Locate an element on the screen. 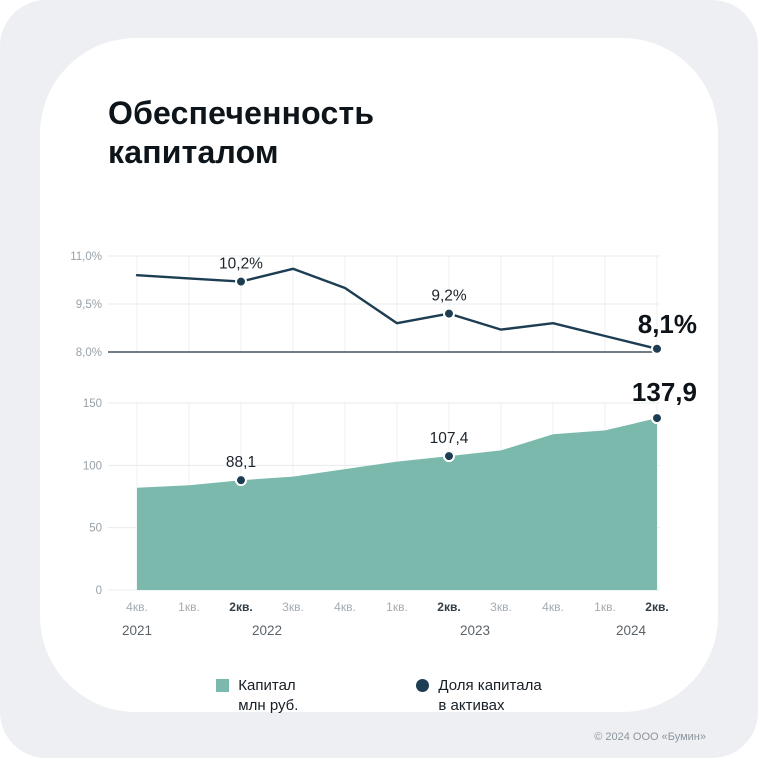  y-tick-label: 50 is located at coordinates (95, 529).